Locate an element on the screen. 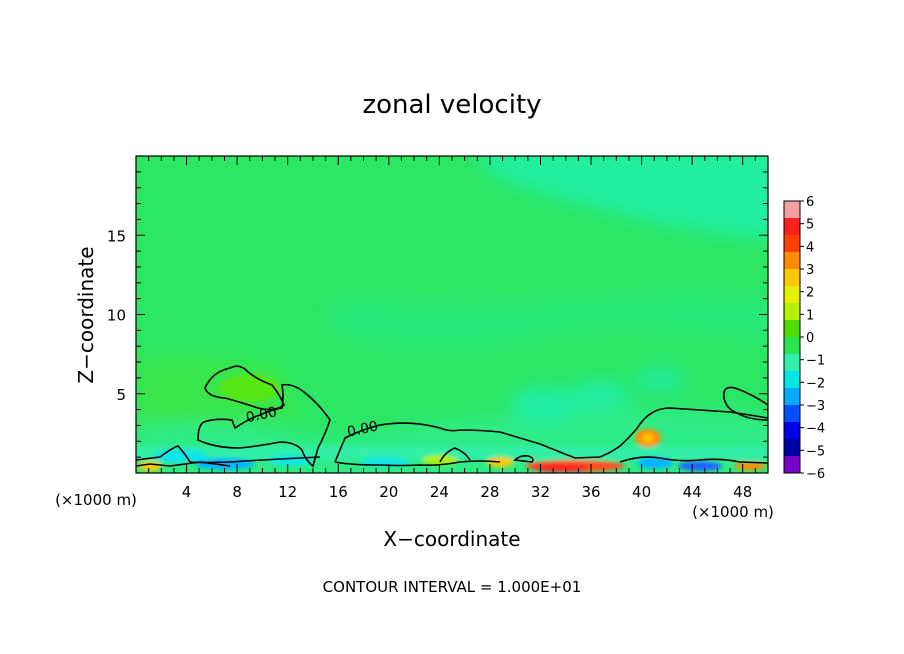 The height and width of the screenshot is (654, 904). contour-labels: 0.00 0.00 is located at coordinates (312, 422).